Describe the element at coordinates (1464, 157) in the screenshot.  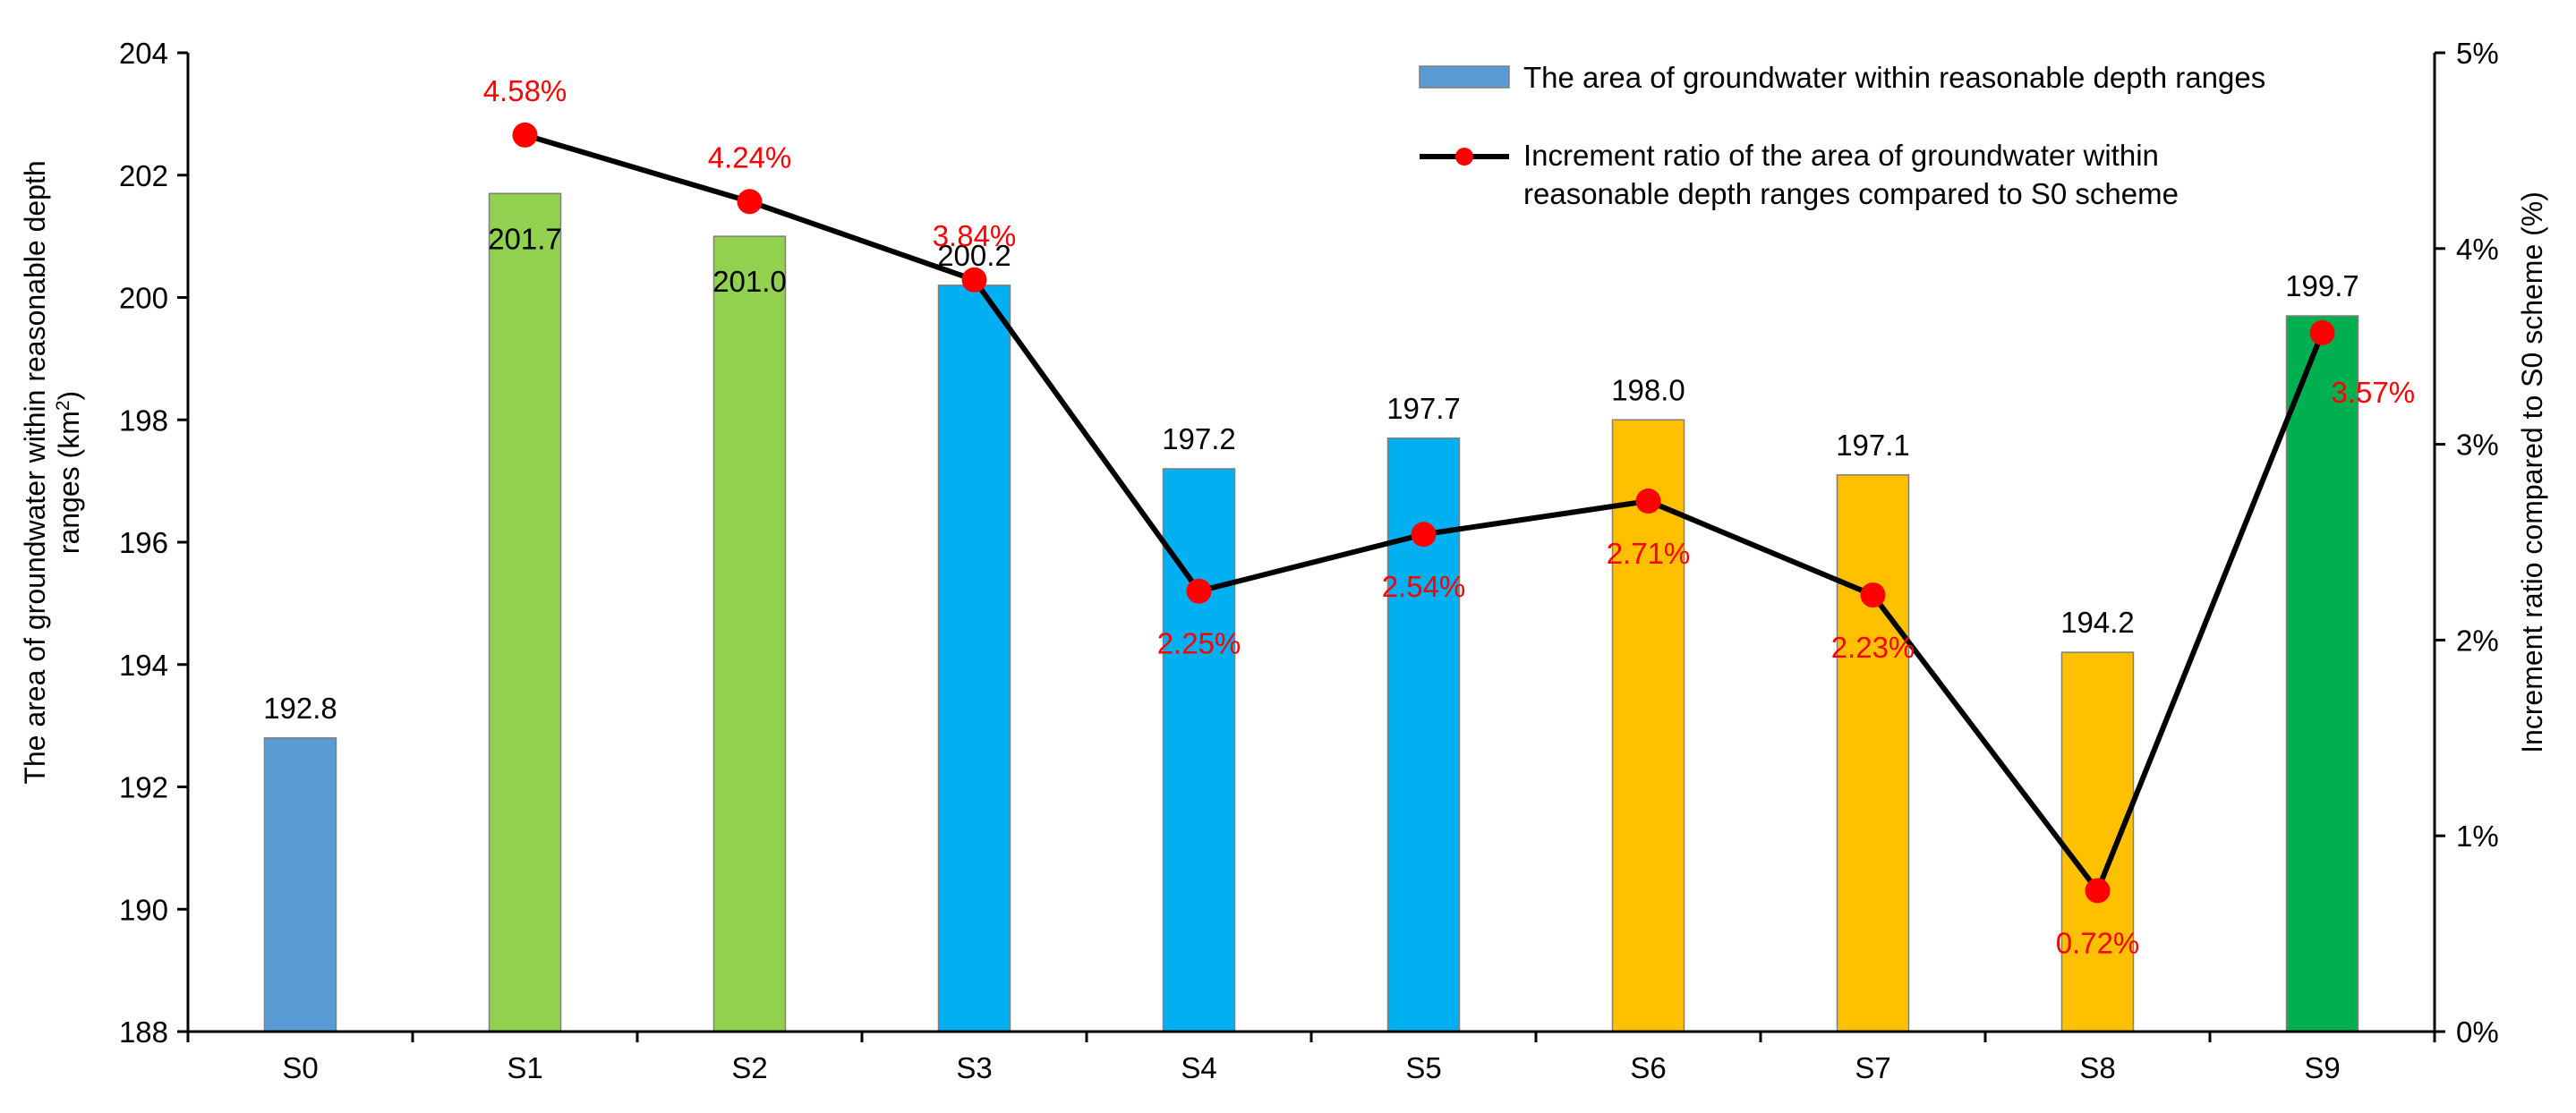
I see `legend-line-marker` at that location.